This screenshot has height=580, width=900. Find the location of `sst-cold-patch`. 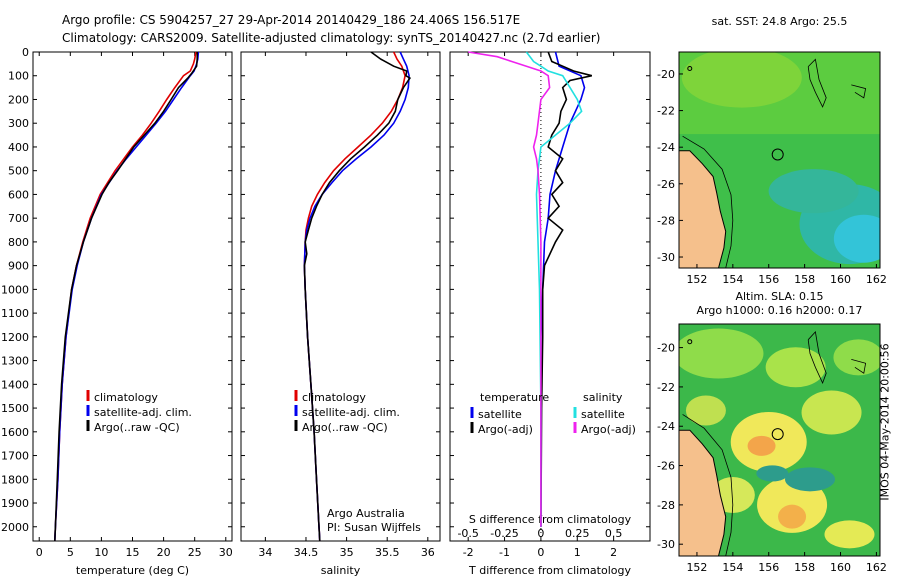

sst-cold-patch is located at coordinates (856, 238).